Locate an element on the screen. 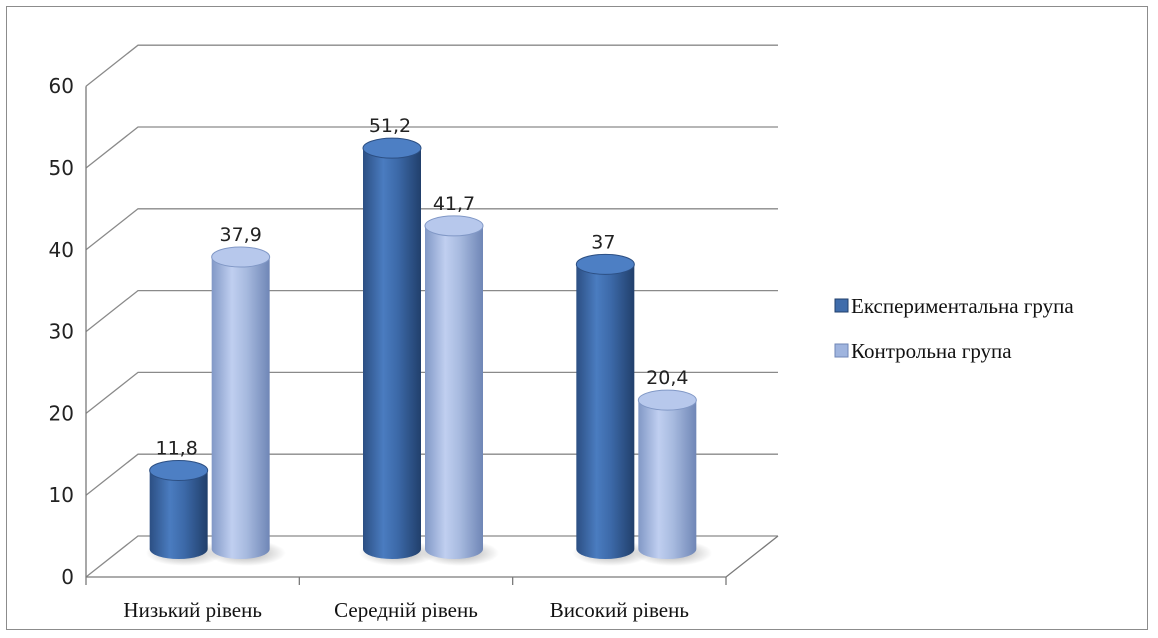  data-label: 51,2 is located at coordinates (390, 126).